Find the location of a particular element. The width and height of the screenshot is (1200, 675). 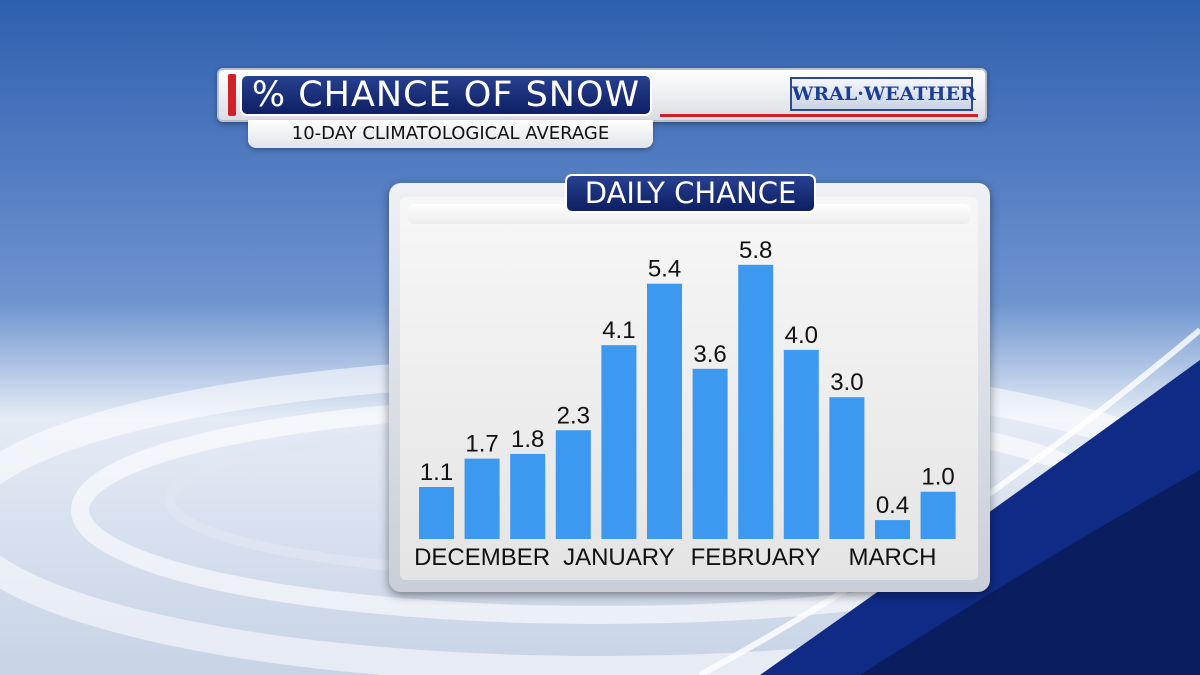

data-label-7: 3.6 is located at coordinates (709, 354).